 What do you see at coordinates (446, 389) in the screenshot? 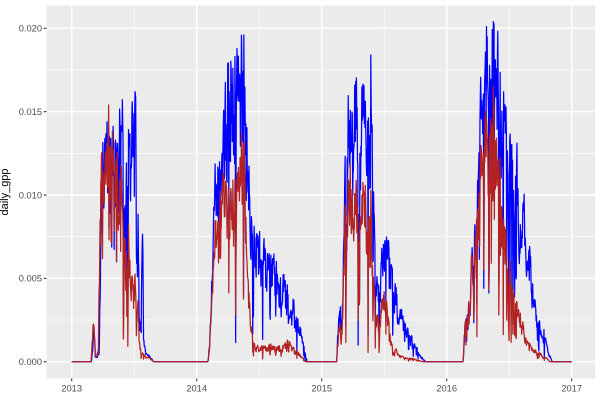
I see `x-tick-label: 2016` at bounding box center [446, 389].